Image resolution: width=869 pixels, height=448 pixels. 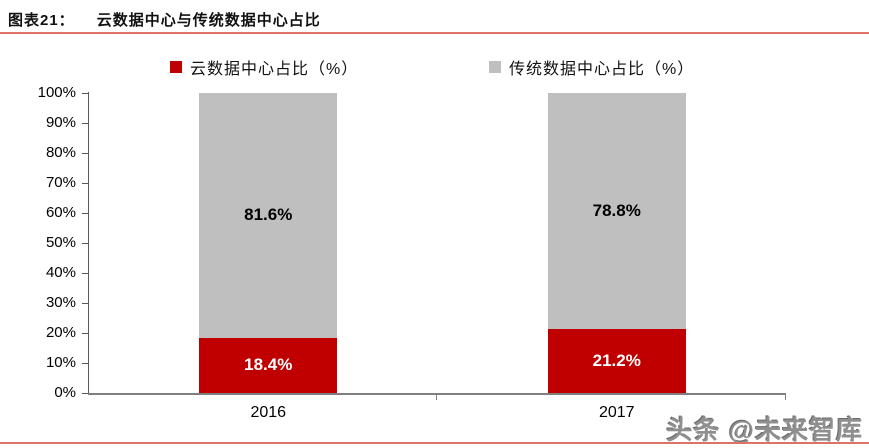 What do you see at coordinates (176, 67) in the screenshot?
I see `legend-swatch-cloud-icon` at bounding box center [176, 67].